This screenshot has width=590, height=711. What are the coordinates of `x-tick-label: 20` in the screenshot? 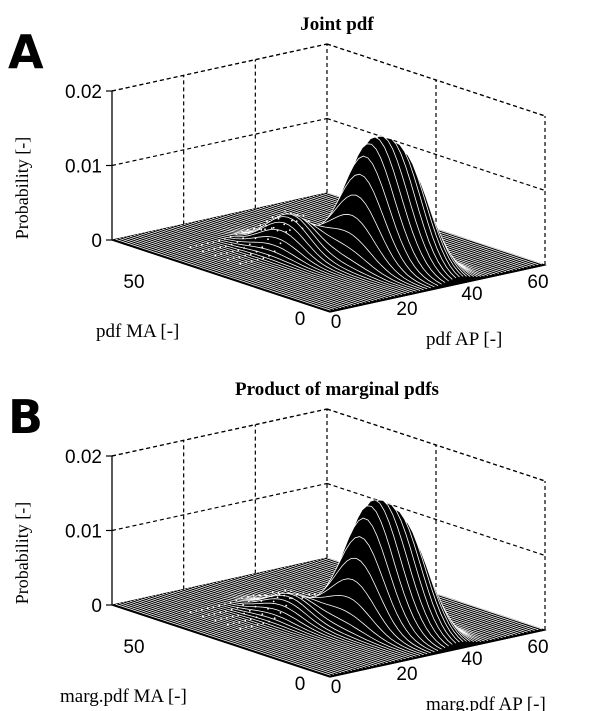 It's located at (406, 309).